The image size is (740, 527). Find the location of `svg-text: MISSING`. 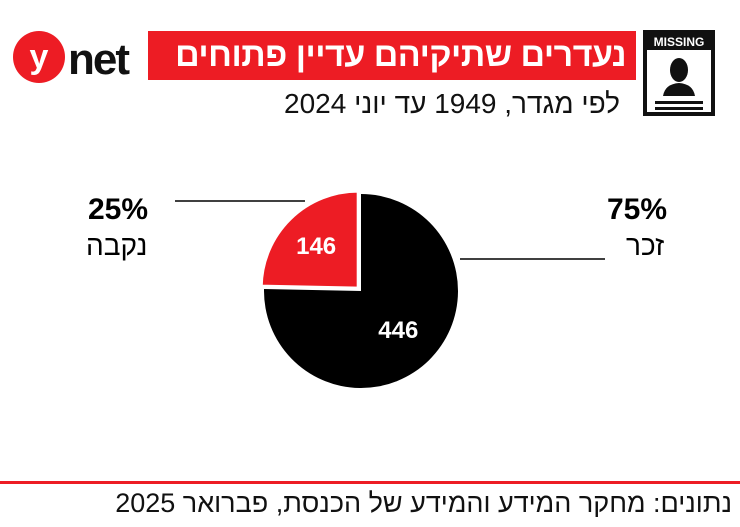

svg-text: MISSING is located at coordinates (679, 42).